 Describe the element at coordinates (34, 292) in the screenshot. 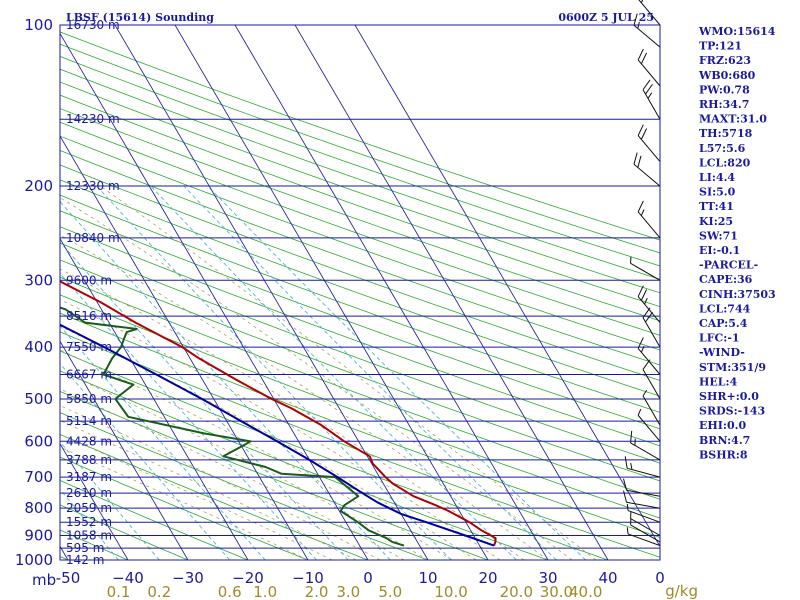

I see `pressure-tick-labels: 100 200 300 400 500 600 700 800 900 1000` at that location.